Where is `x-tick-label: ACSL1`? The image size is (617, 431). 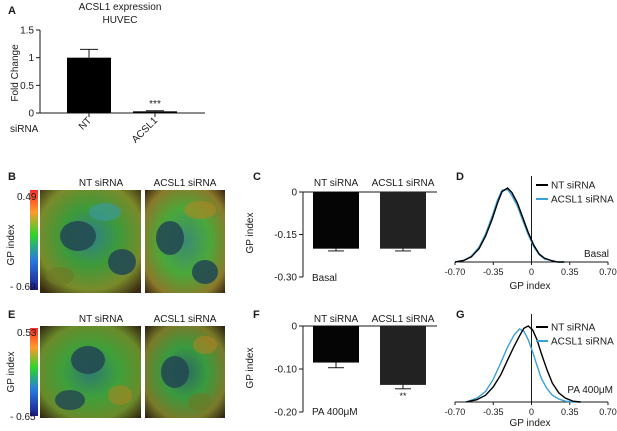
x-tick-label: ACSL1 is located at coordinates (145, 130).